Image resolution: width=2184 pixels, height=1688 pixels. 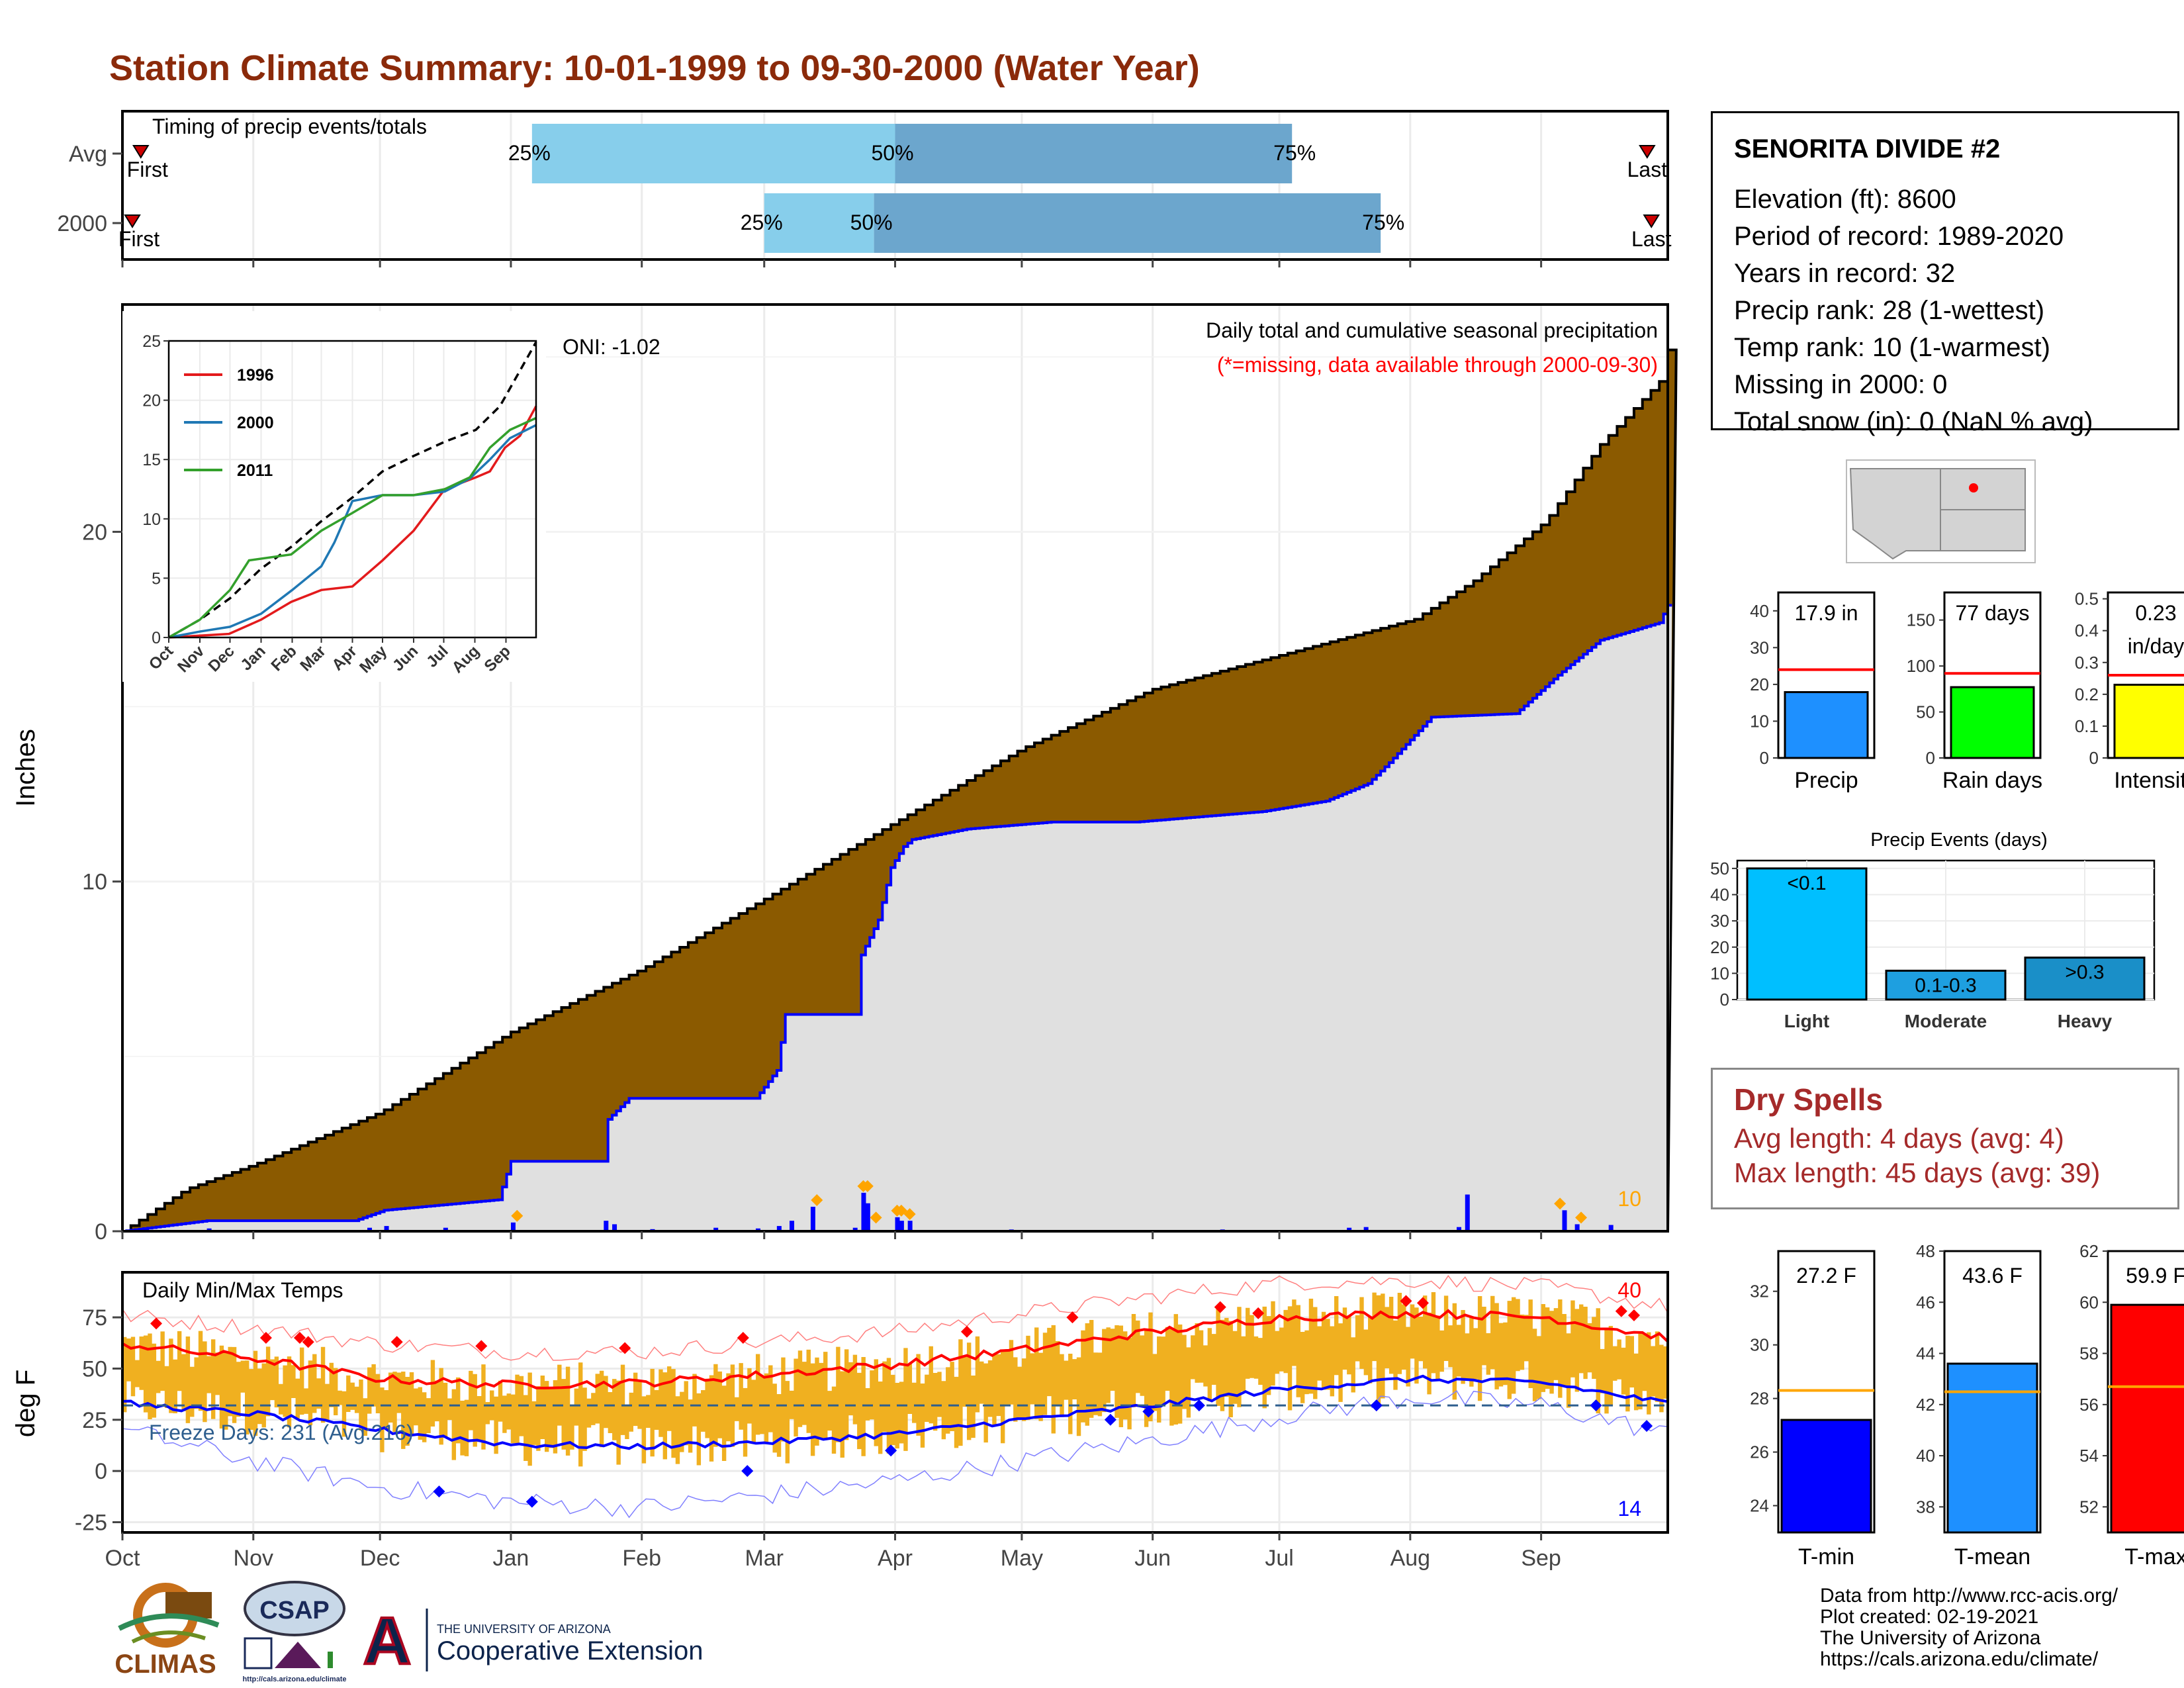 What do you see at coordinates (242, 1290) in the screenshot?
I see `temp-label: Daily Min/Max Temps` at bounding box center [242, 1290].